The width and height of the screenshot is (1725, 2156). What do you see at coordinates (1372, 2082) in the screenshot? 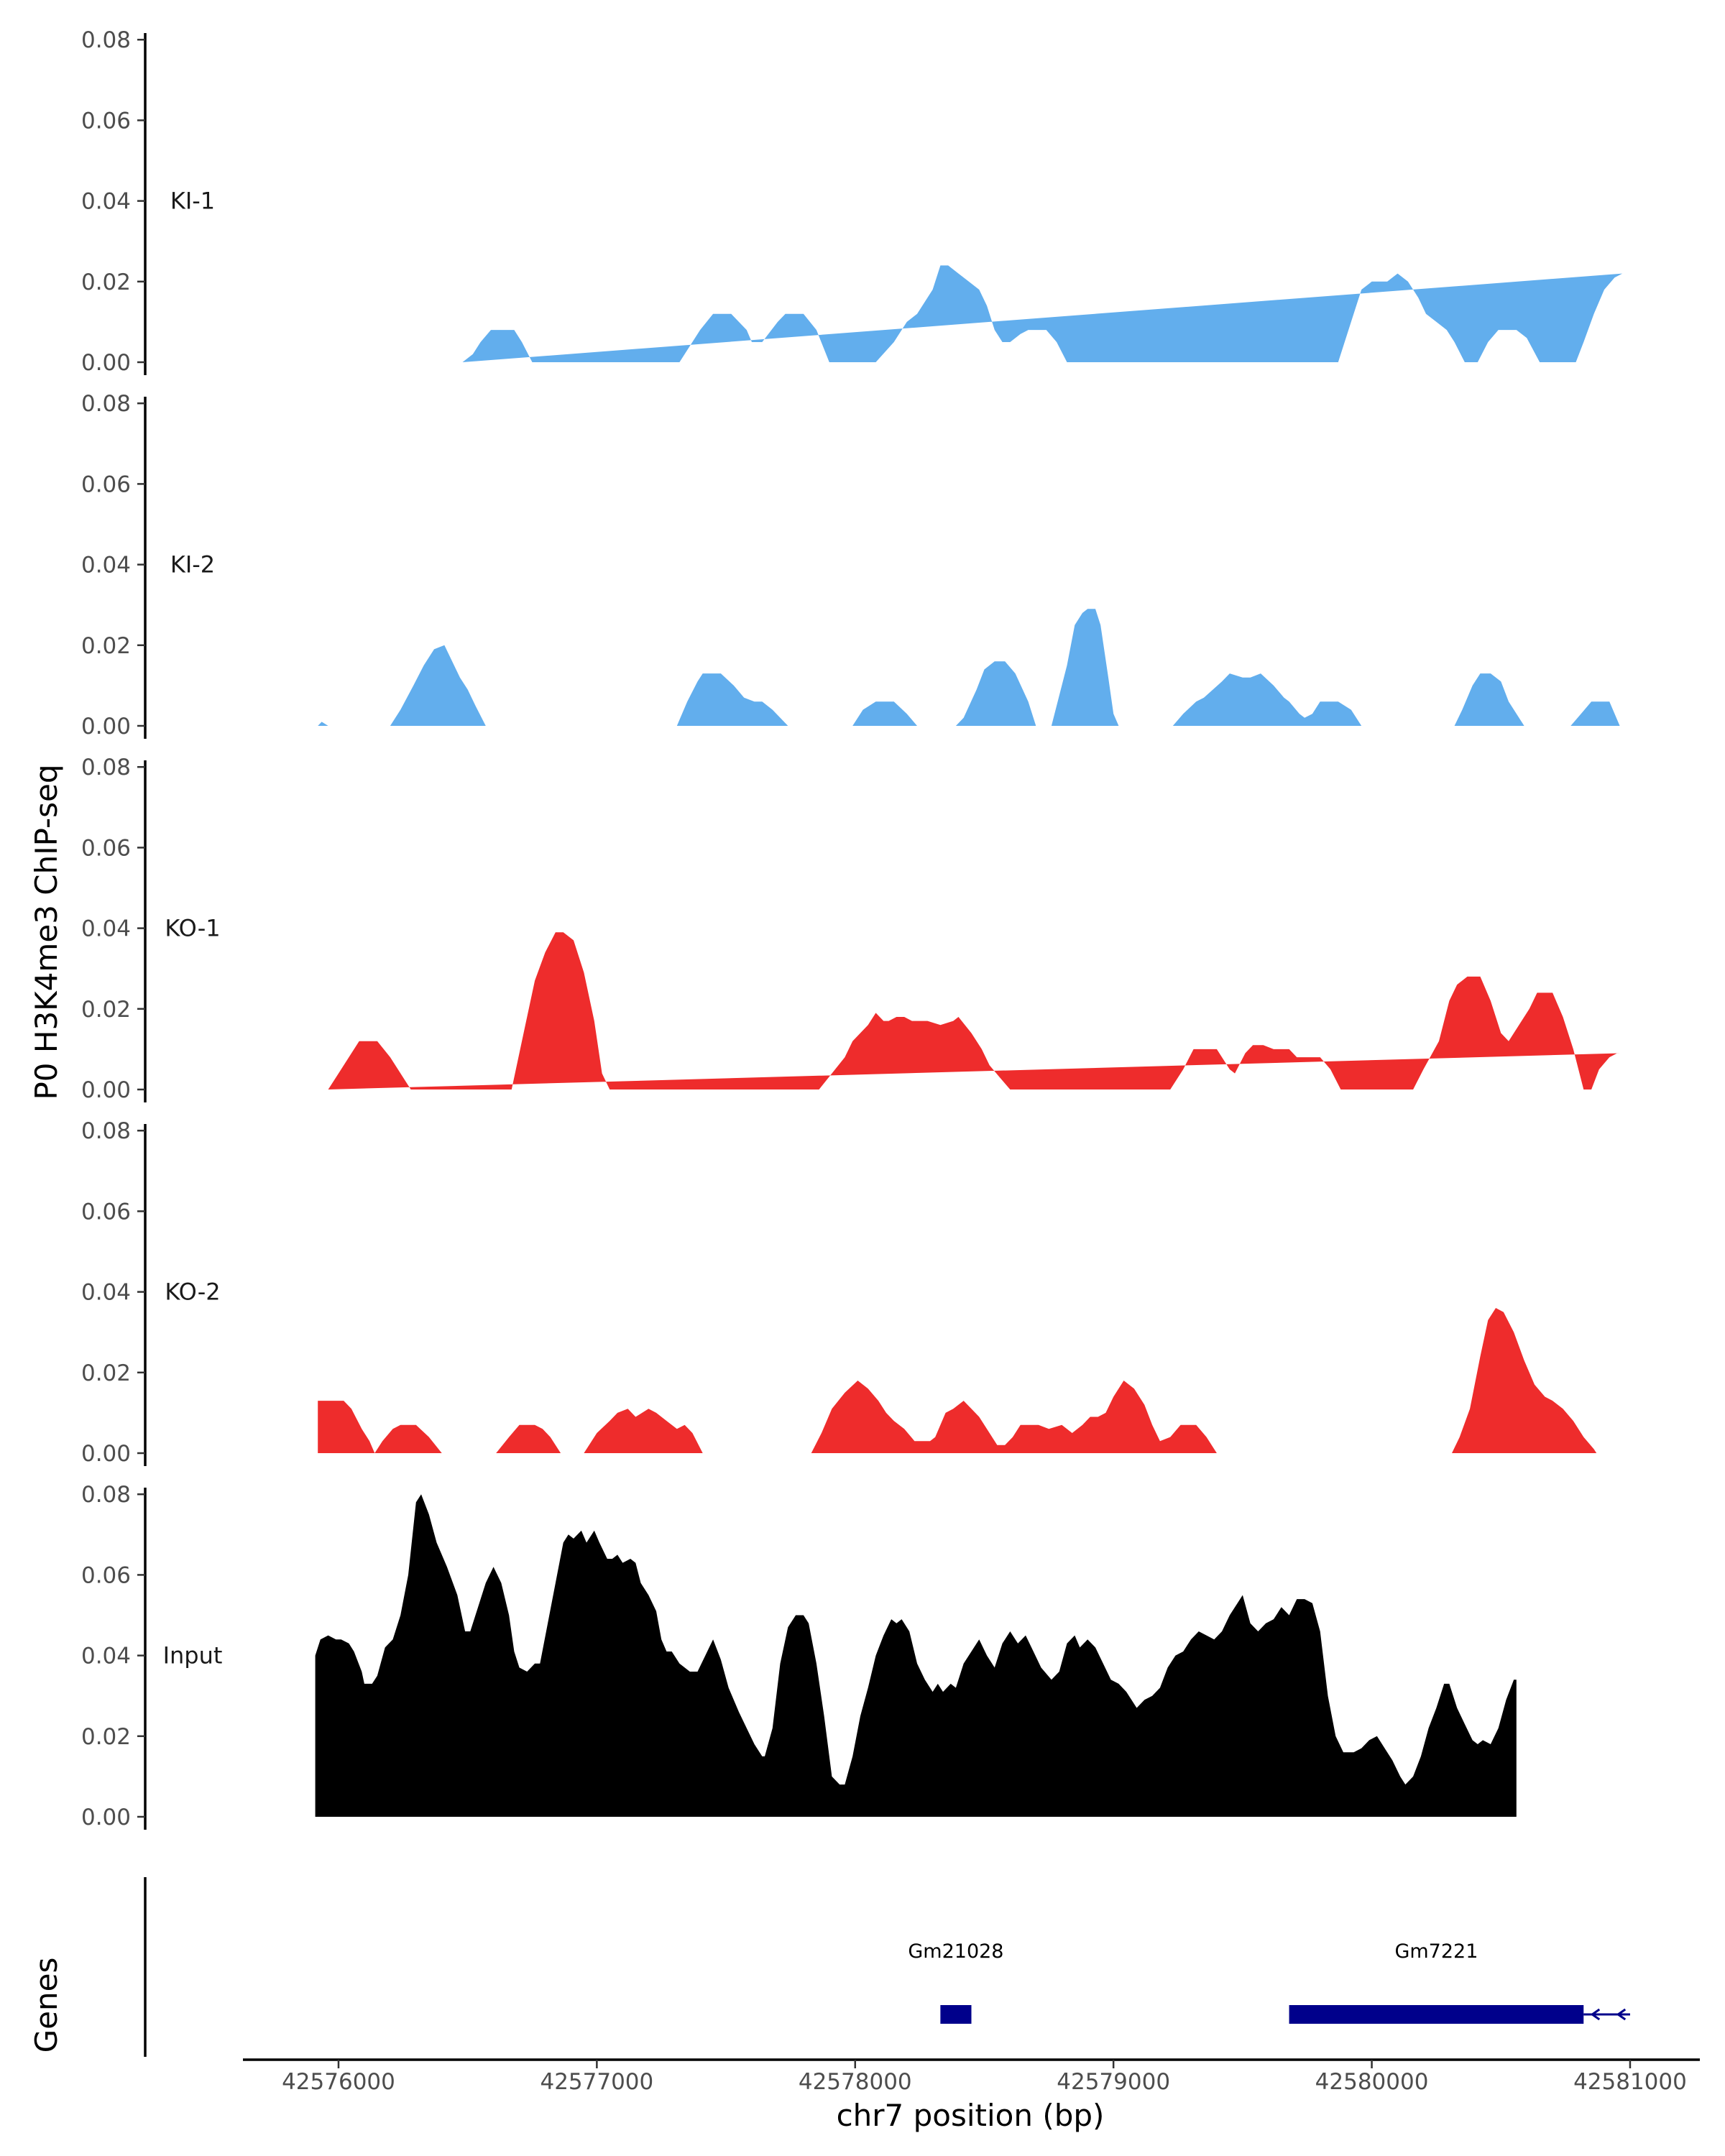
I see `x-tick-label: 42580000` at bounding box center [1372, 2082].